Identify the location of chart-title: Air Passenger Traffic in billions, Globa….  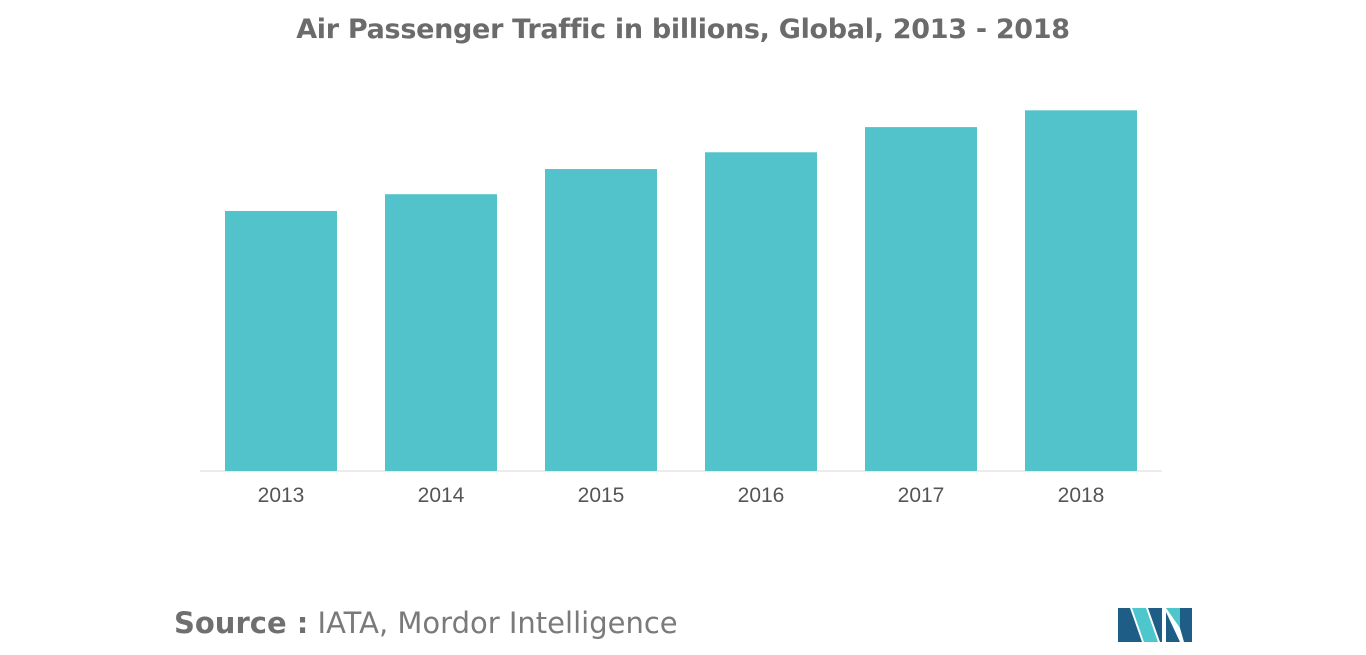
(683, 29).